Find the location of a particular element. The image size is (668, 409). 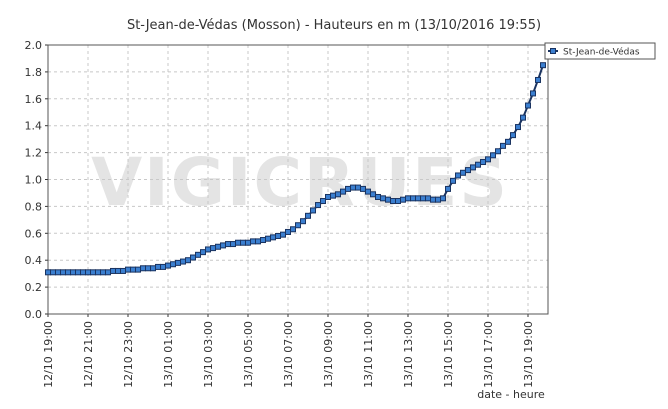

y-tick-label: 1.4 is located at coordinates (34, 126).